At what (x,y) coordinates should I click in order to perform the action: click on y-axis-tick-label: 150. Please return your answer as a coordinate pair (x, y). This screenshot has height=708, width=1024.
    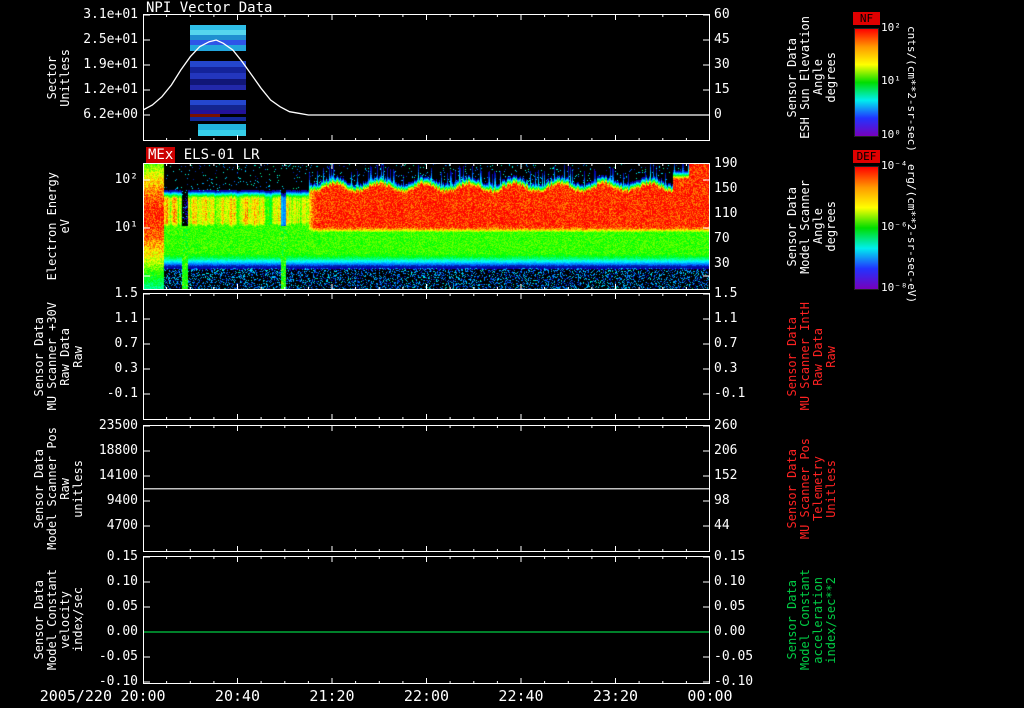
    Looking at the image, I should click on (726, 188).